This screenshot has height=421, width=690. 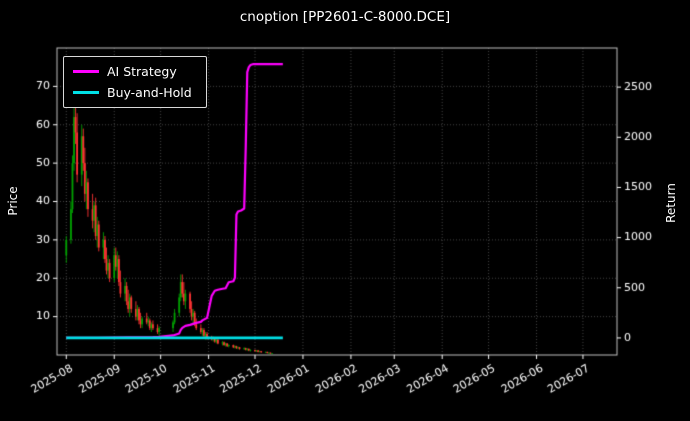 I want to click on buy-and-hold-line-swatch, so click(x=86, y=92).